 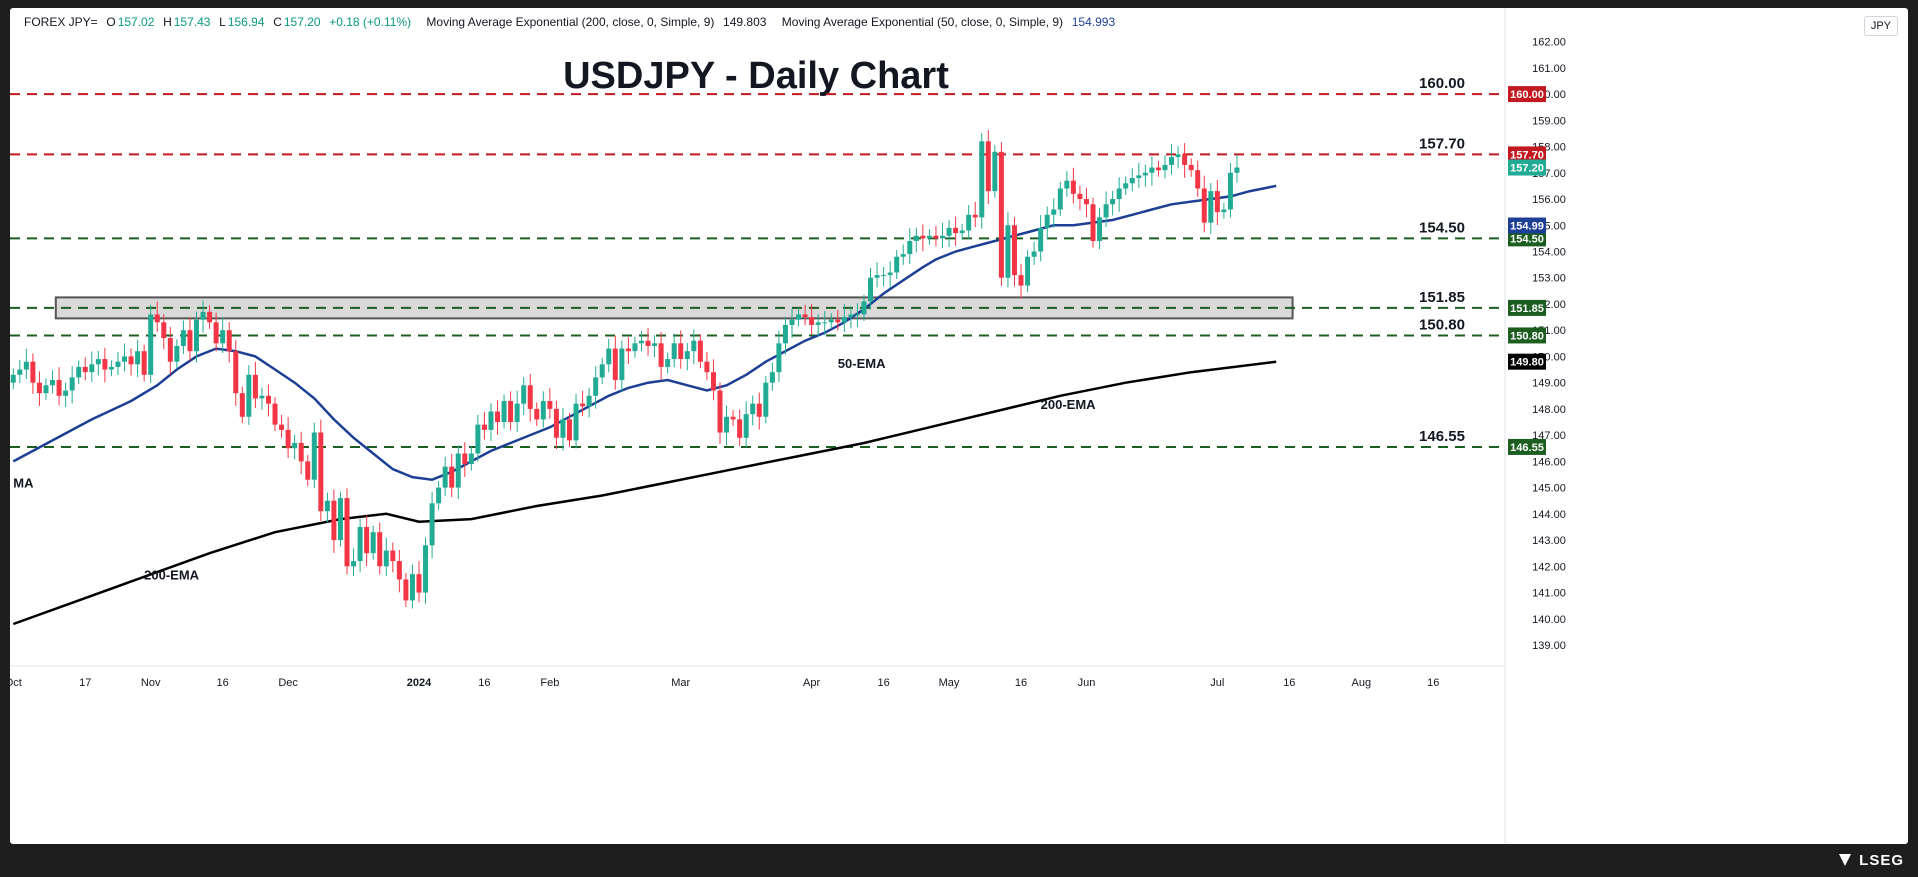 What do you see at coordinates (1527, 363) in the screenshot?
I see `price-tag-text-149.80: 149.80` at bounding box center [1527, 363].